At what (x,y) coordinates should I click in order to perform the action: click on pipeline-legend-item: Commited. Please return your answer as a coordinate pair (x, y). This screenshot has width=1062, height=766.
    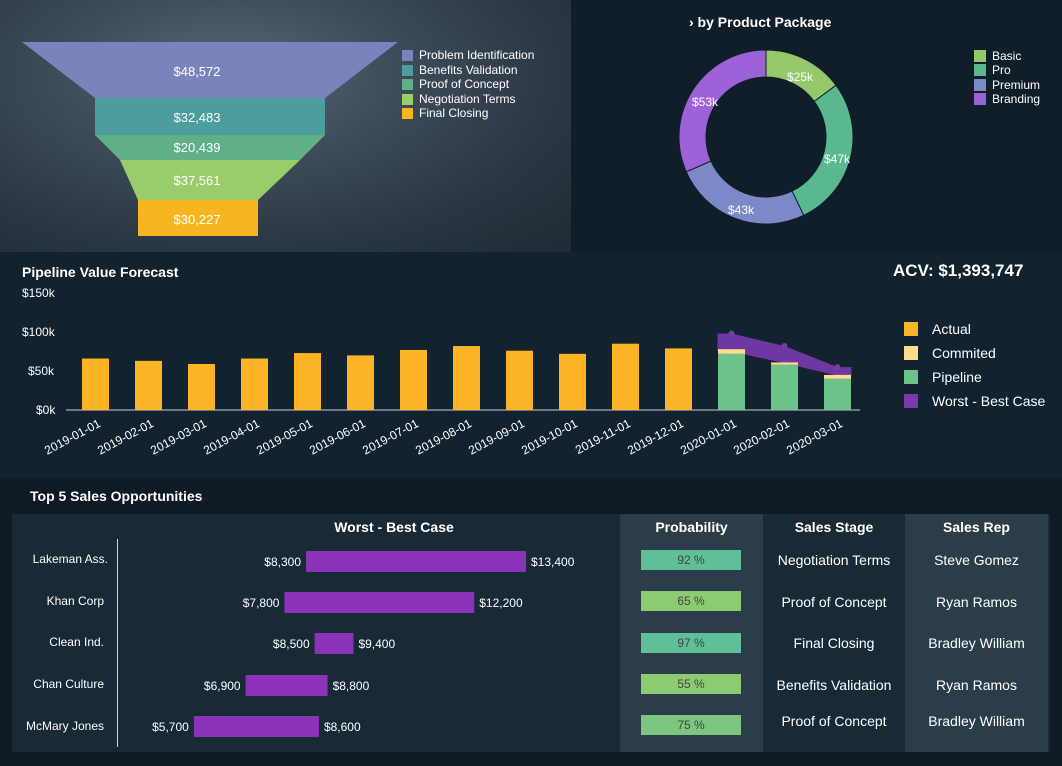
    Looking at the image, I should click on (950, 353).